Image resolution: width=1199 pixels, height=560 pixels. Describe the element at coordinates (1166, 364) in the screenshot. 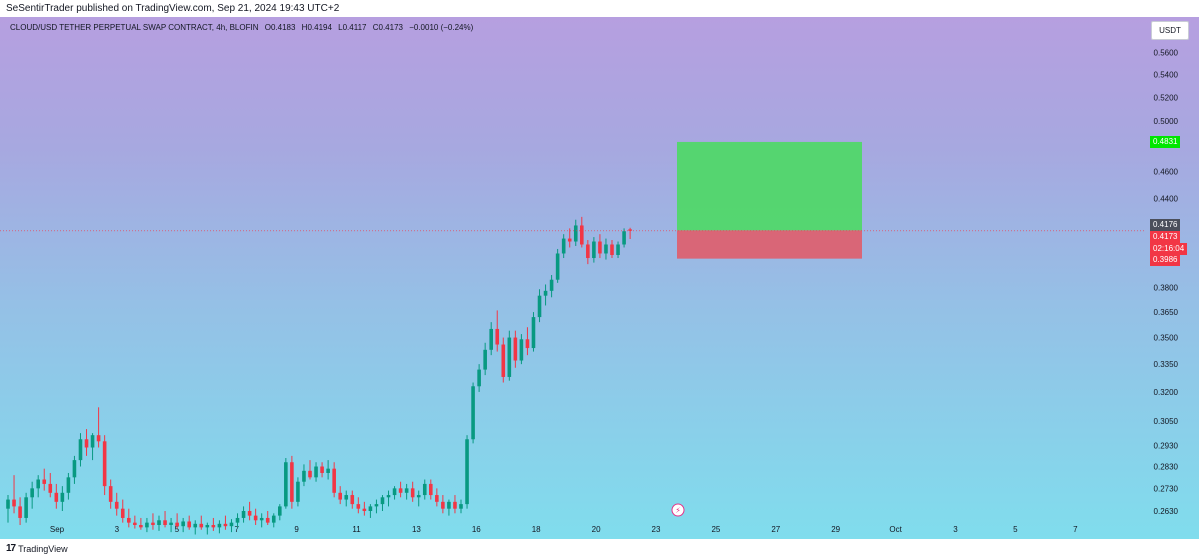

I see `price-tick-label: 0.3350` at that location.